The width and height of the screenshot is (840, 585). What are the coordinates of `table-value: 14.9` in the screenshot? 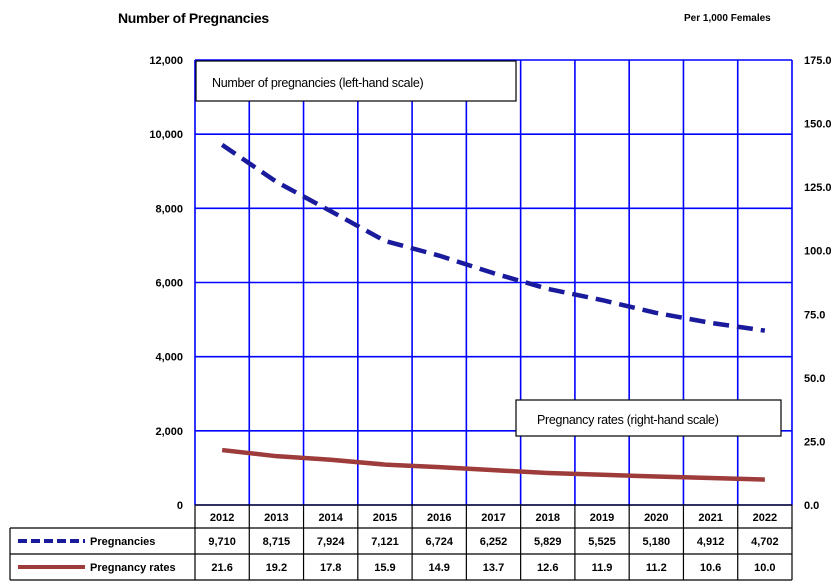 It's located at (439, 568).